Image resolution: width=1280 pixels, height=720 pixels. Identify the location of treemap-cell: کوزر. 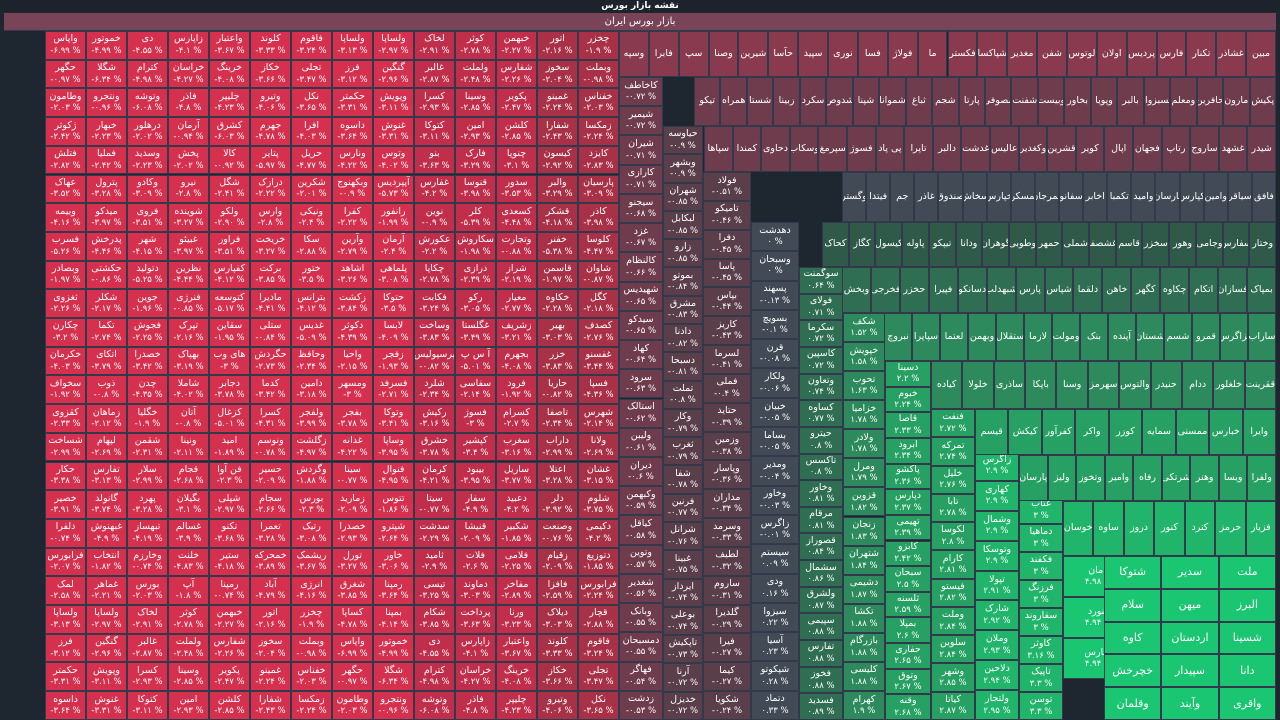
(1125, 432).